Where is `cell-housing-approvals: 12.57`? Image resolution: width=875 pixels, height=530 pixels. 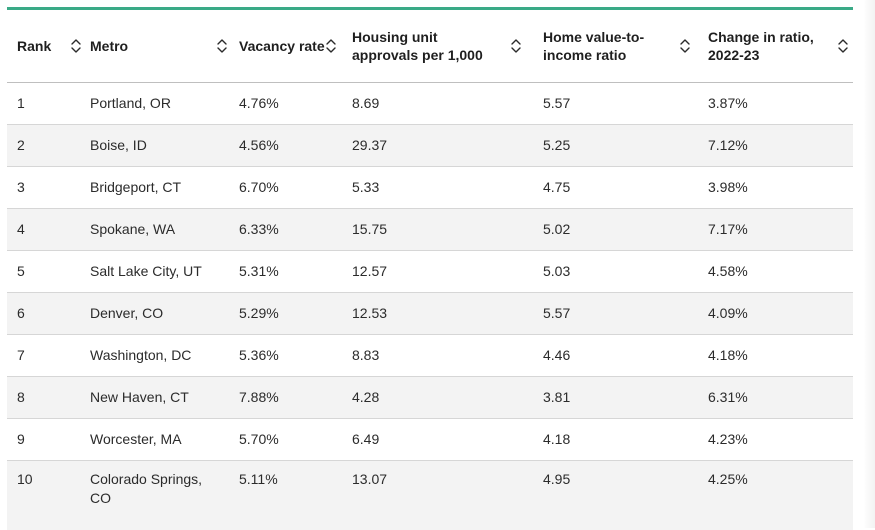 cell-housing-approvals: 12.57 is located at coordinates (444, 272).